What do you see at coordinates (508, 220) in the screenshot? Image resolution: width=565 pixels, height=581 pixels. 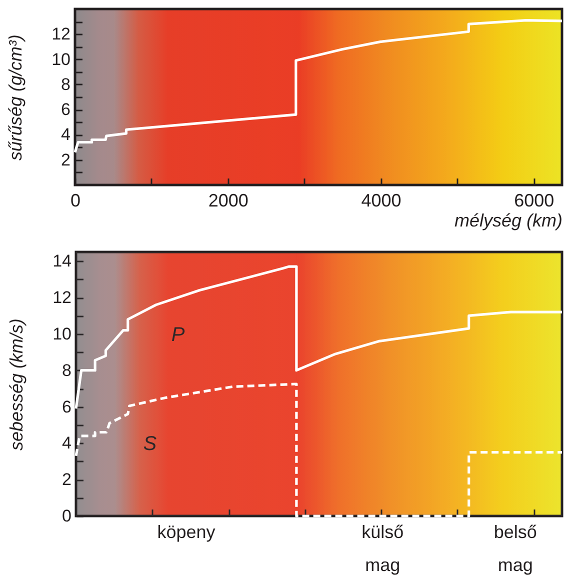 I see `x-axis-title: mélység (km)` at bounding box center [508, 220].